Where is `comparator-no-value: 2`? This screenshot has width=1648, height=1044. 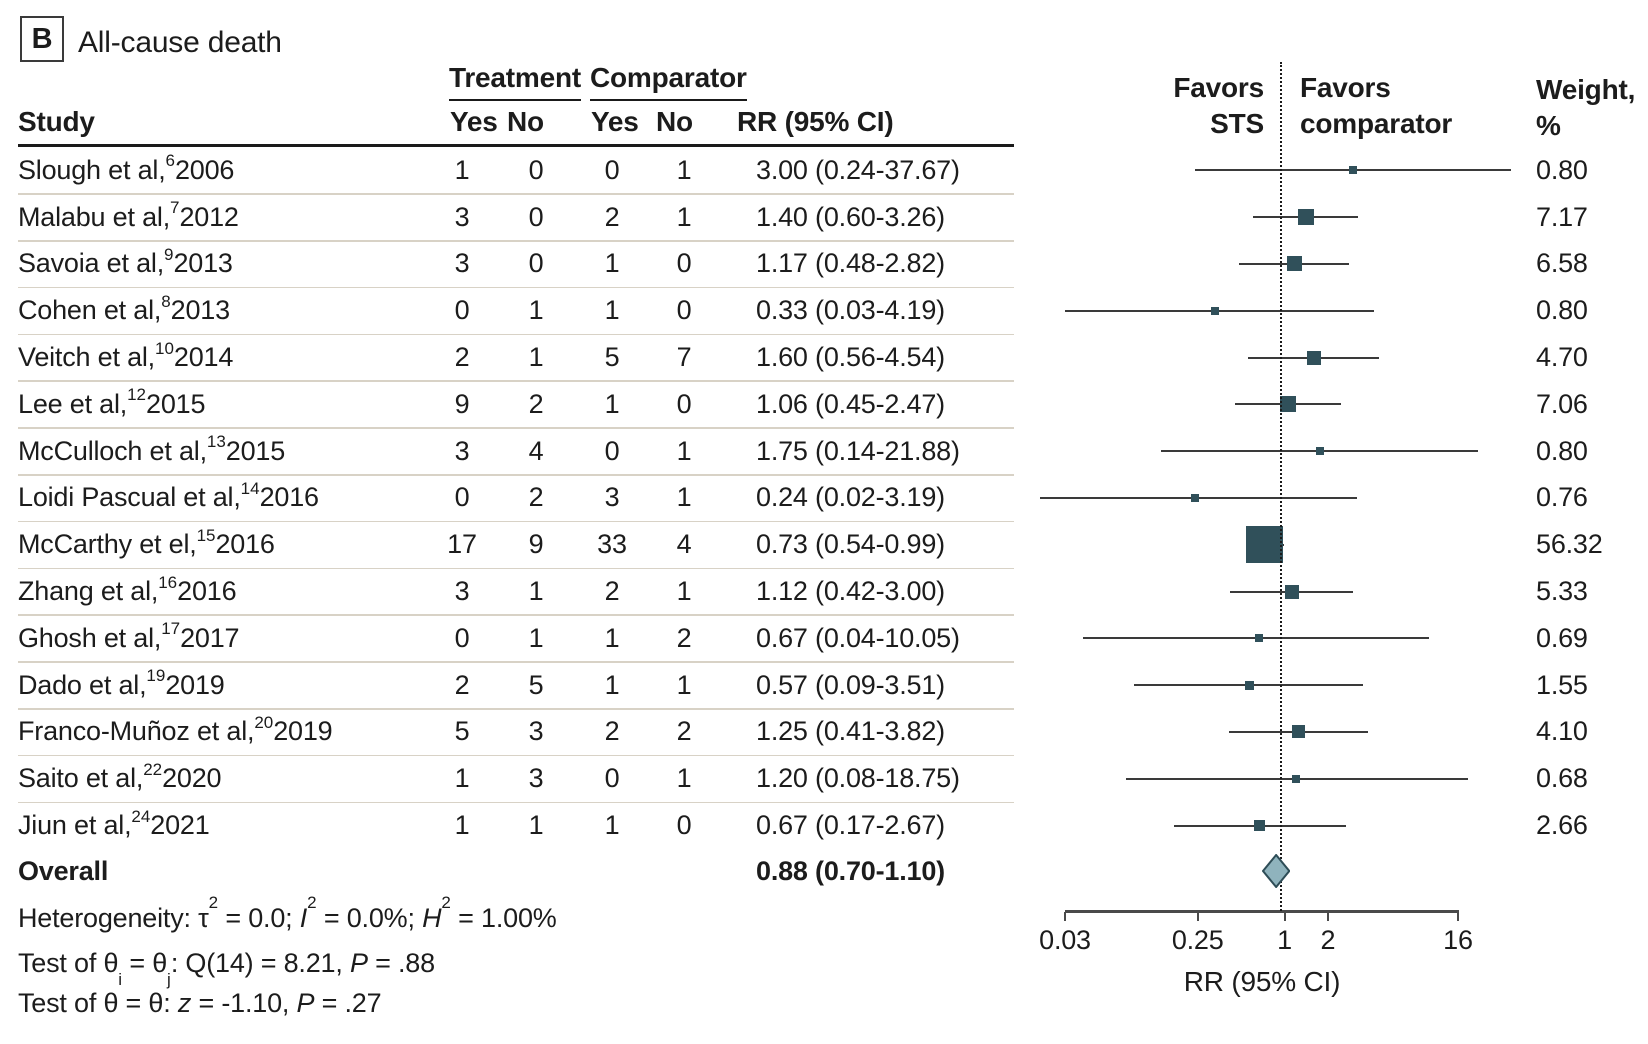 comparator-no-value: 2 is located at coordinates (684, 637).